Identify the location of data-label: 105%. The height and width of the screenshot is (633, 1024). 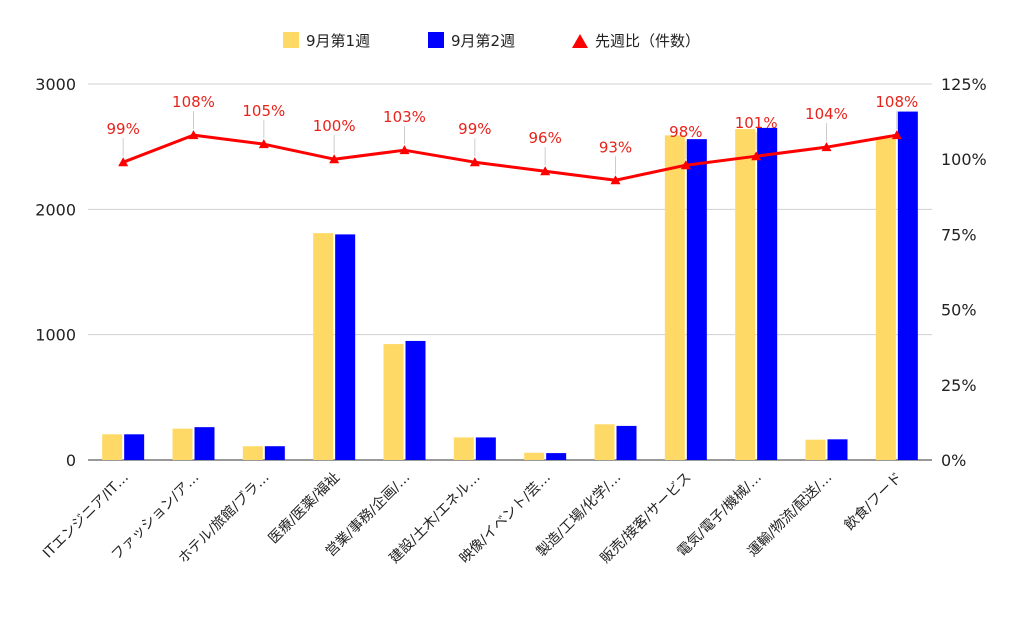
(263, 111).